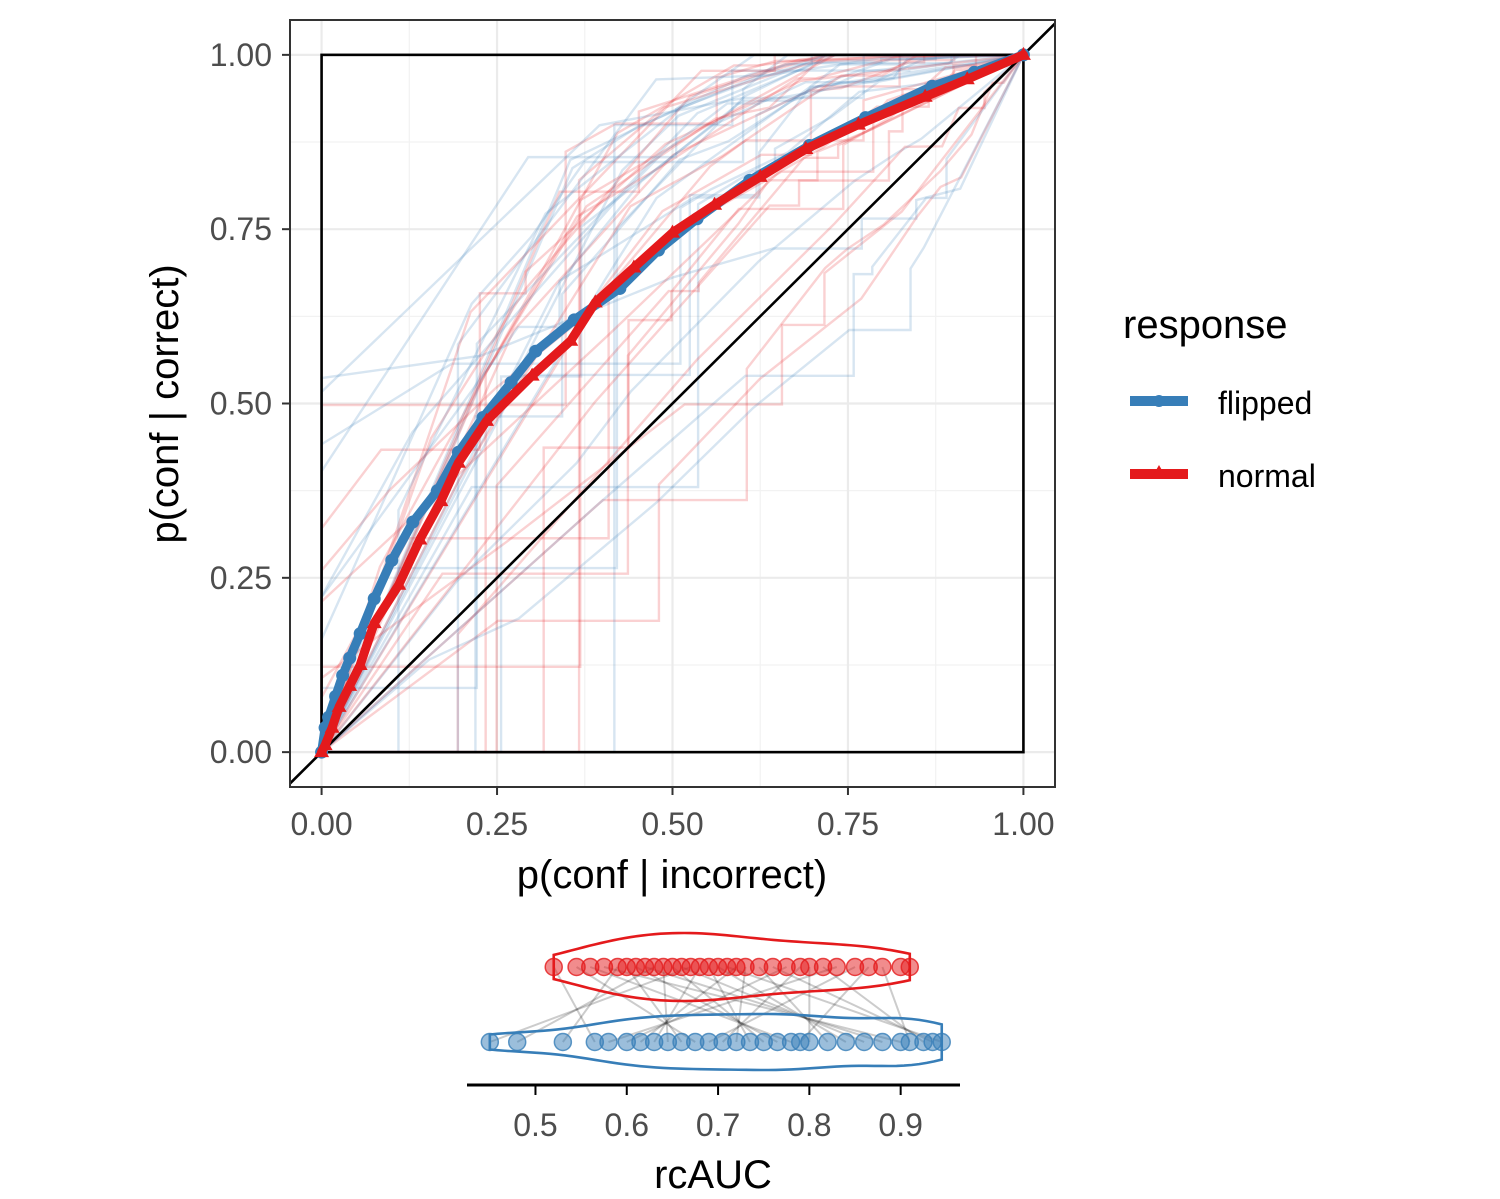 This screenshot has width=1500, height=1199. I want to click on roc-x-tick-label: 0.75, so click(848, 824).